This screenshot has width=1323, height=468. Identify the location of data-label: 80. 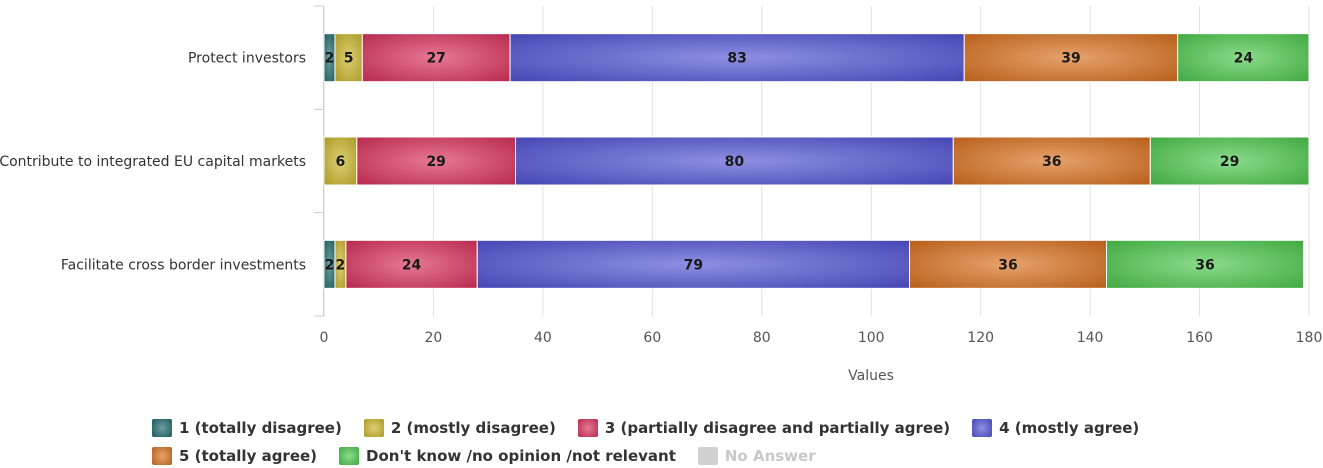
(735, 162).